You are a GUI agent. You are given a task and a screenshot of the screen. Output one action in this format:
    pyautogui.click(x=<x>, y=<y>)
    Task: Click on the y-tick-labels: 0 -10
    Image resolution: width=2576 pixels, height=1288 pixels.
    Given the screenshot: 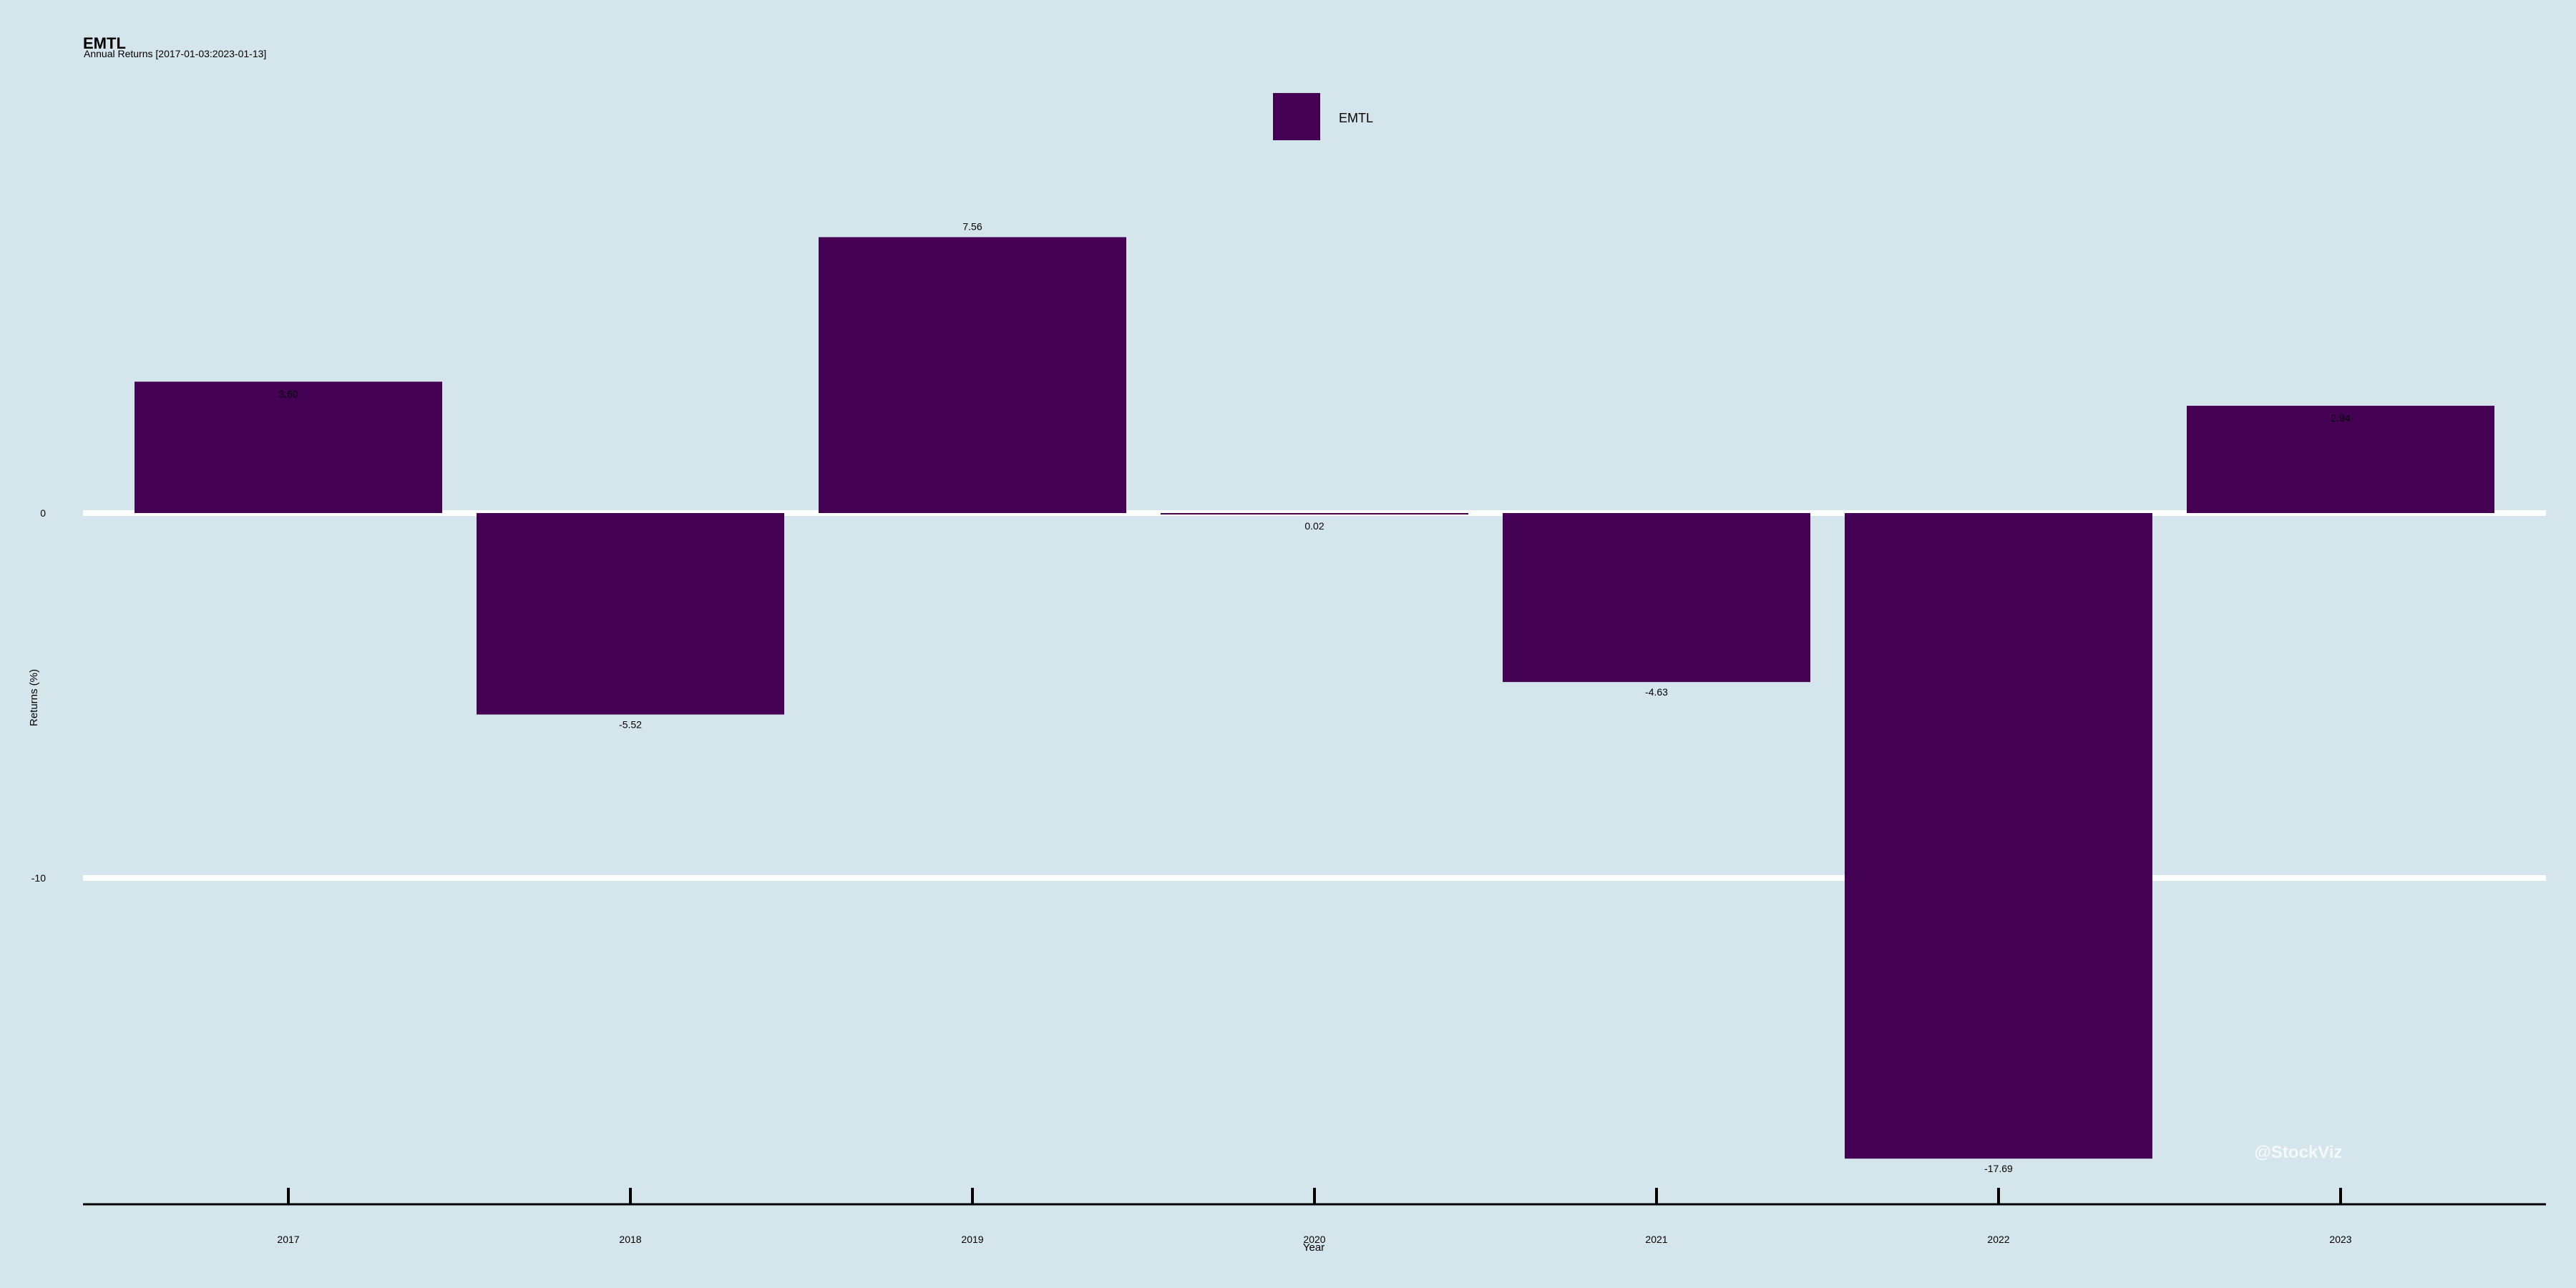 What is the action you would take?
    pyautogui.click(x=38, y=695)
    